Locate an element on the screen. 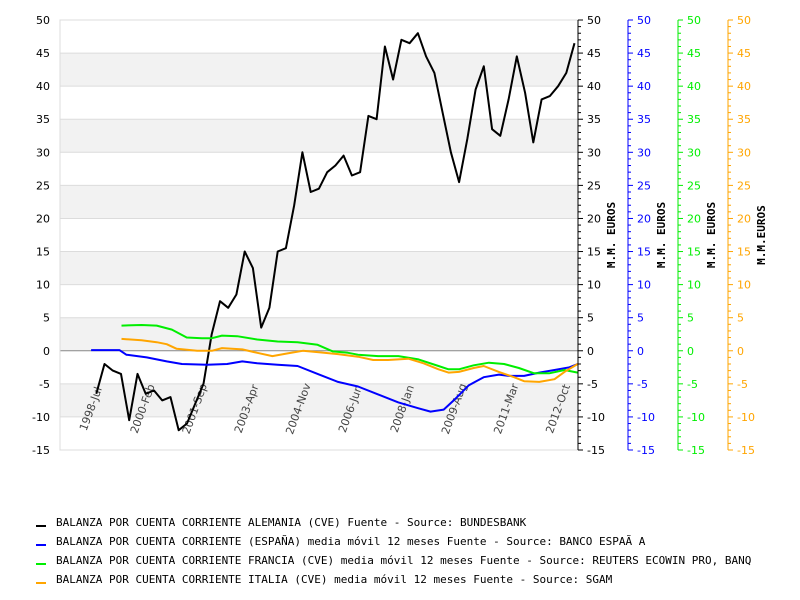 Image resolution: width=800 pixels, height=600 pixels. y-tick-label: 25 is located at coordinates (43, 185).